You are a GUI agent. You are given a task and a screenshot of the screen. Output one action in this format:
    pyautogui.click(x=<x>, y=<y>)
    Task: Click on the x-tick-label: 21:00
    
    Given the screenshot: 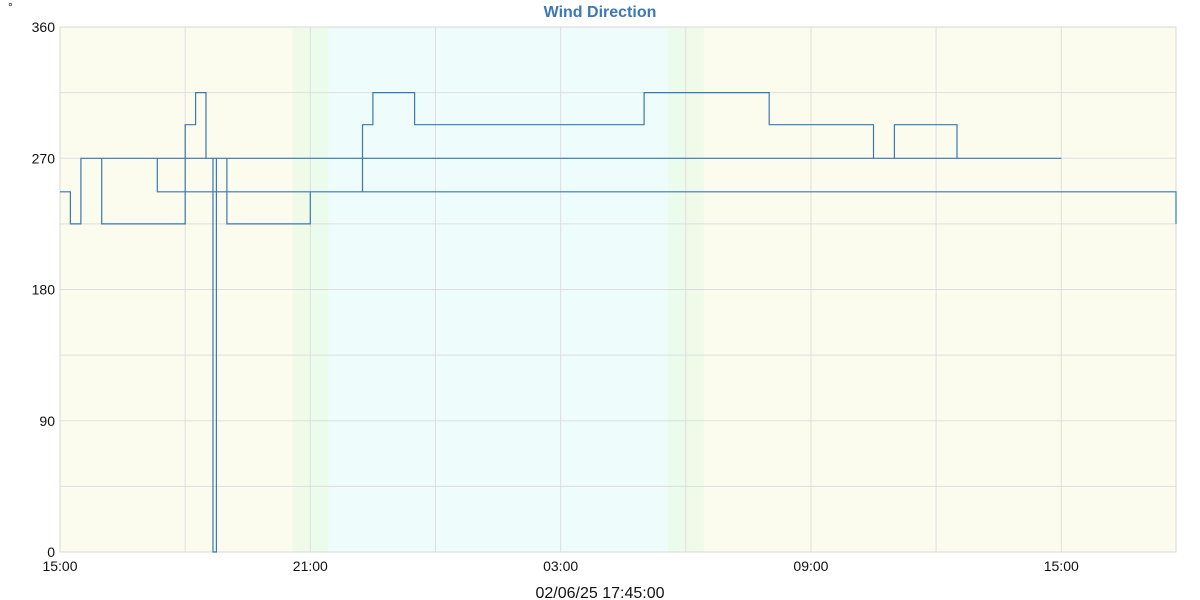 What is the action you would take?
    pyautogui.click(x=310, y=566)
    